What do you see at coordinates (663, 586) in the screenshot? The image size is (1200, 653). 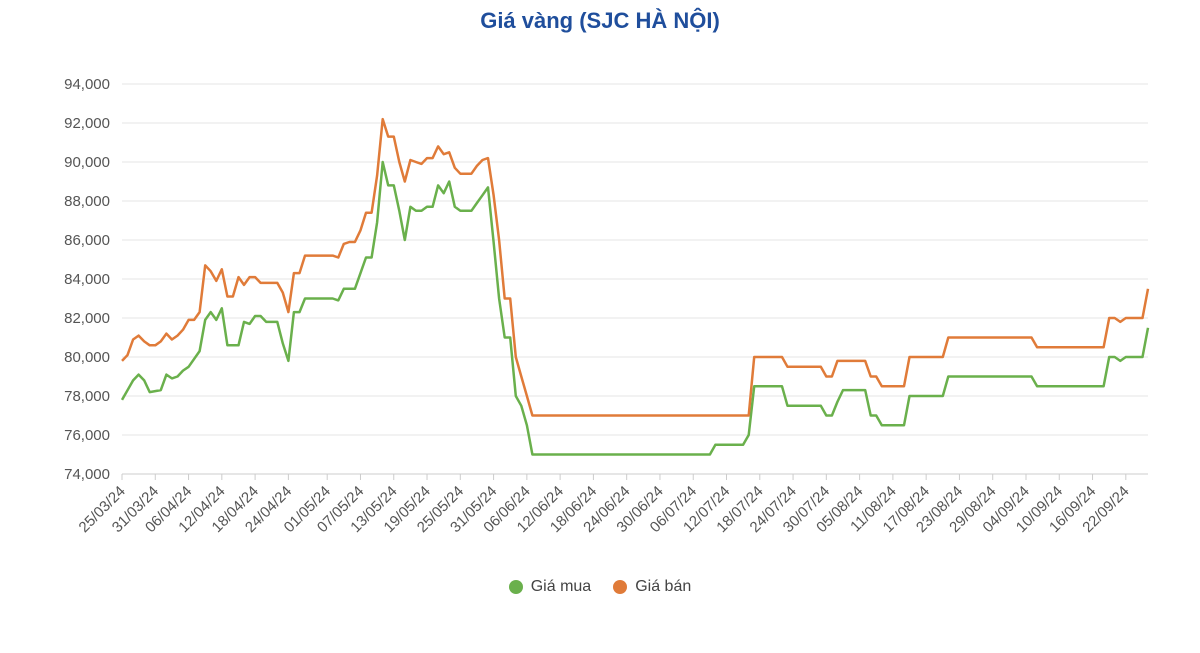 I see `legend-label-sell: Giá bán` at bounding box center [663, 586].